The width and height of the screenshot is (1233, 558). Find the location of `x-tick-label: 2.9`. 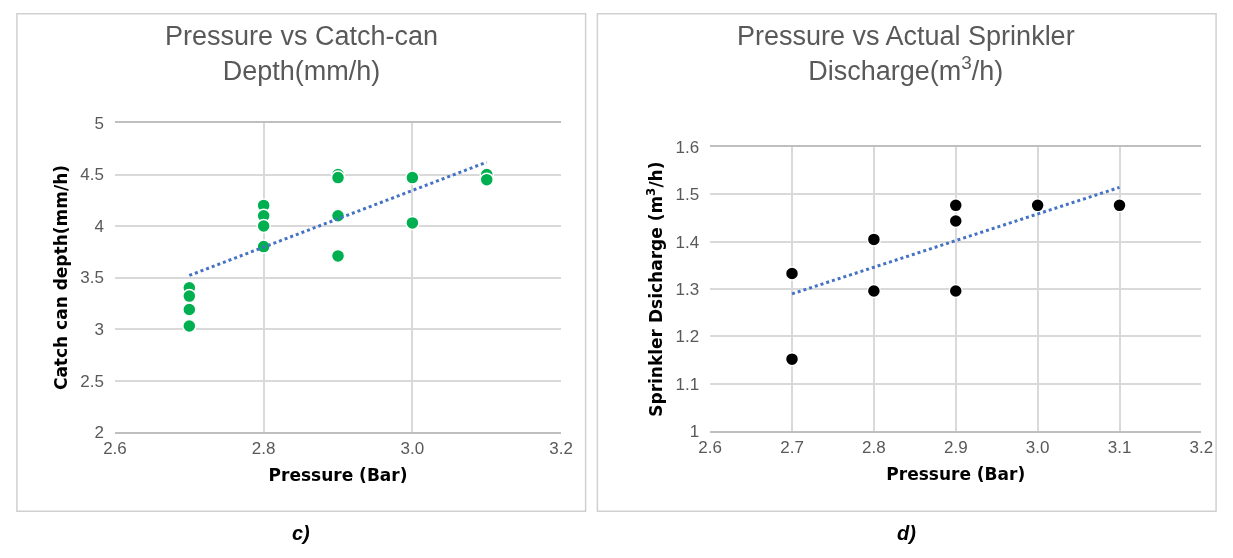

x-tick-label: 2.9 is located at coordinates (955, 448).